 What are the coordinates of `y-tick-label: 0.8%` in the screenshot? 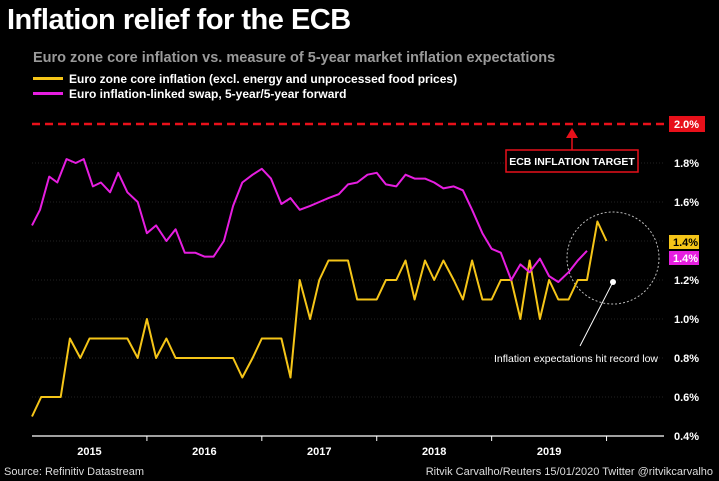 It's located at (686, 359).